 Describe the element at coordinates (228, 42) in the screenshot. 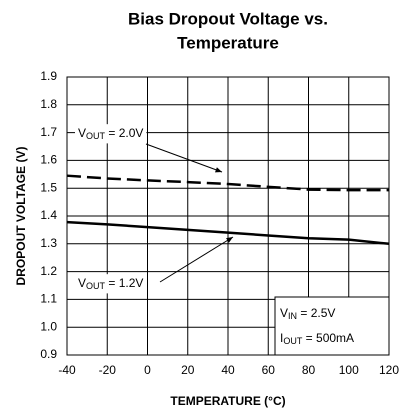

I see `chart-title: Temperature` at that location.